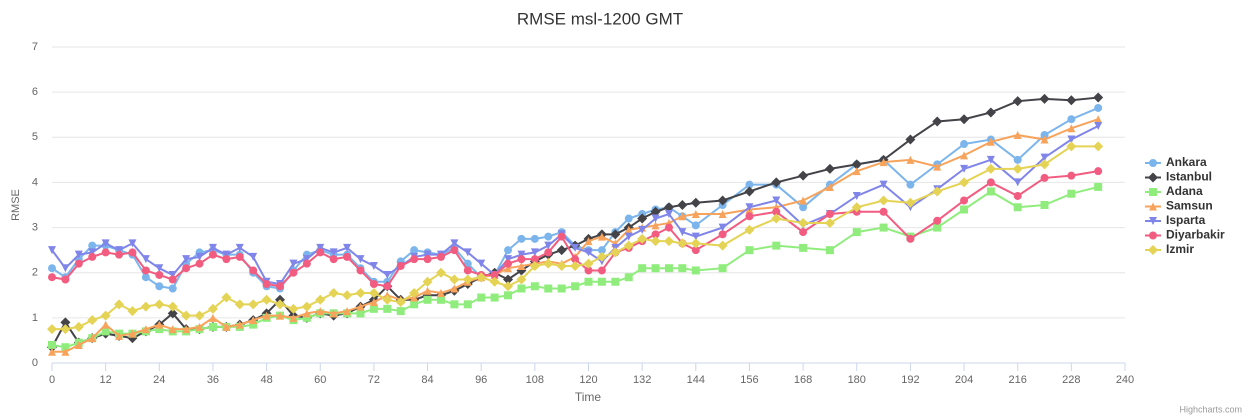 The width and height of the screenshot is (1252, 418). I want to click on x-tick-label: 84, so click(427, 380).